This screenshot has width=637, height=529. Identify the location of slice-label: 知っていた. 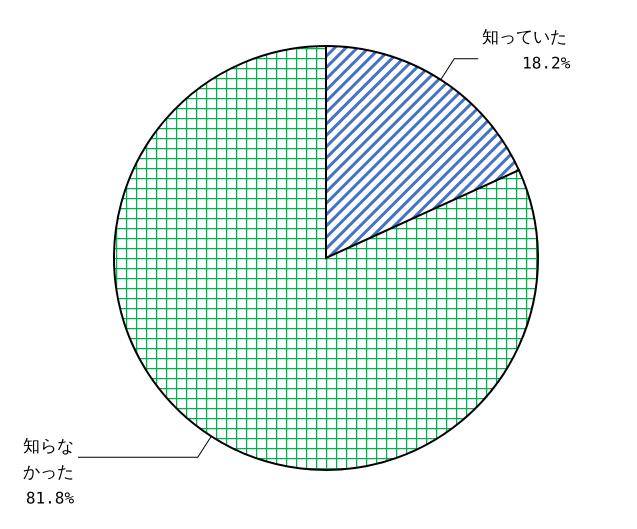
(525, 38).